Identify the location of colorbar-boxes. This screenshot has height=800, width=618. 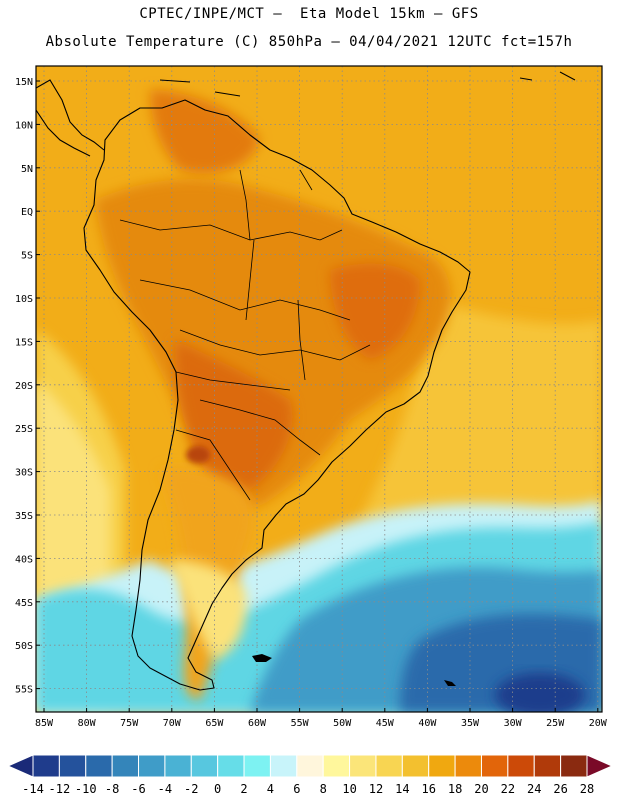
(310, 766).